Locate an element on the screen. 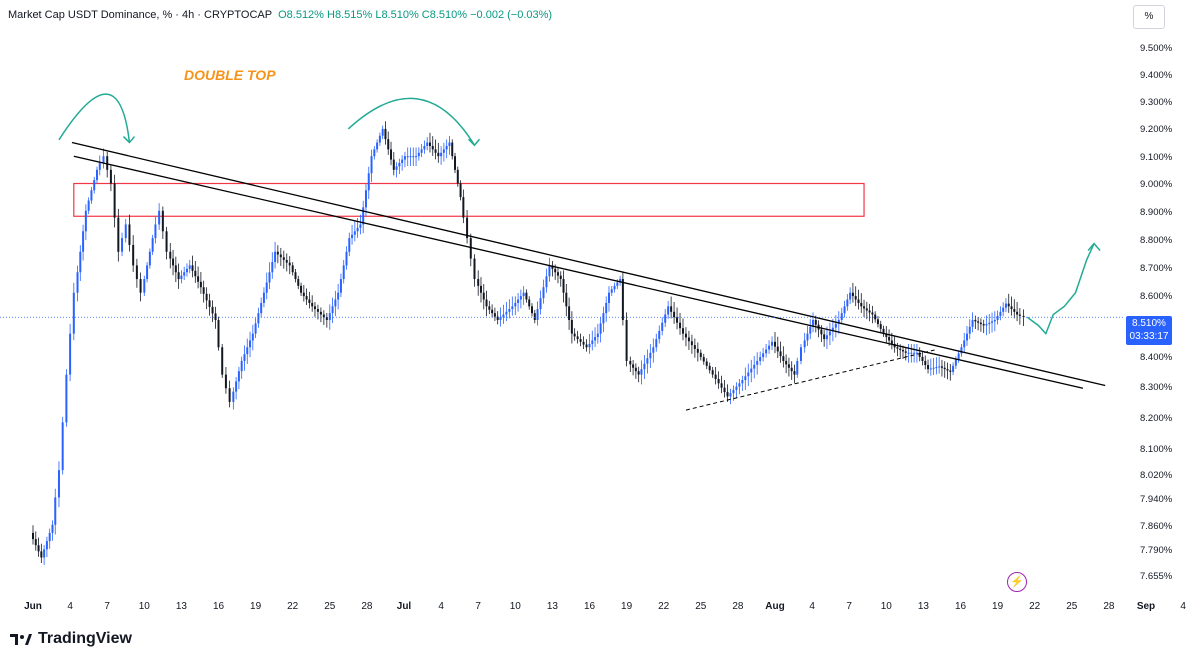 This screenshot has width=1199, height=661. y-tick-label: 9.300% is located at coordinates (1156, 102).